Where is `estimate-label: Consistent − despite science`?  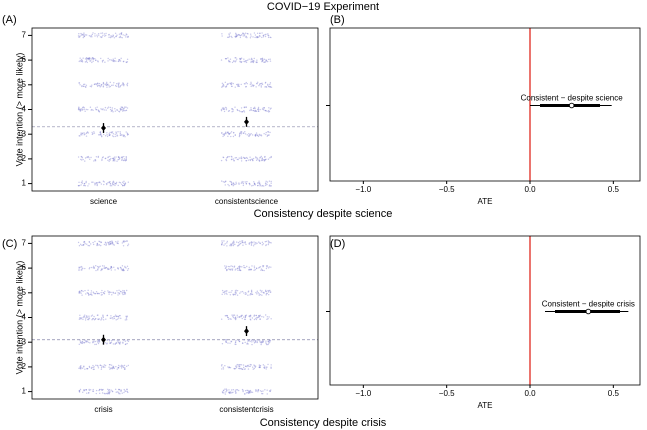 estimate-label: Consistent − despite science is located at coordinates (572, 98).